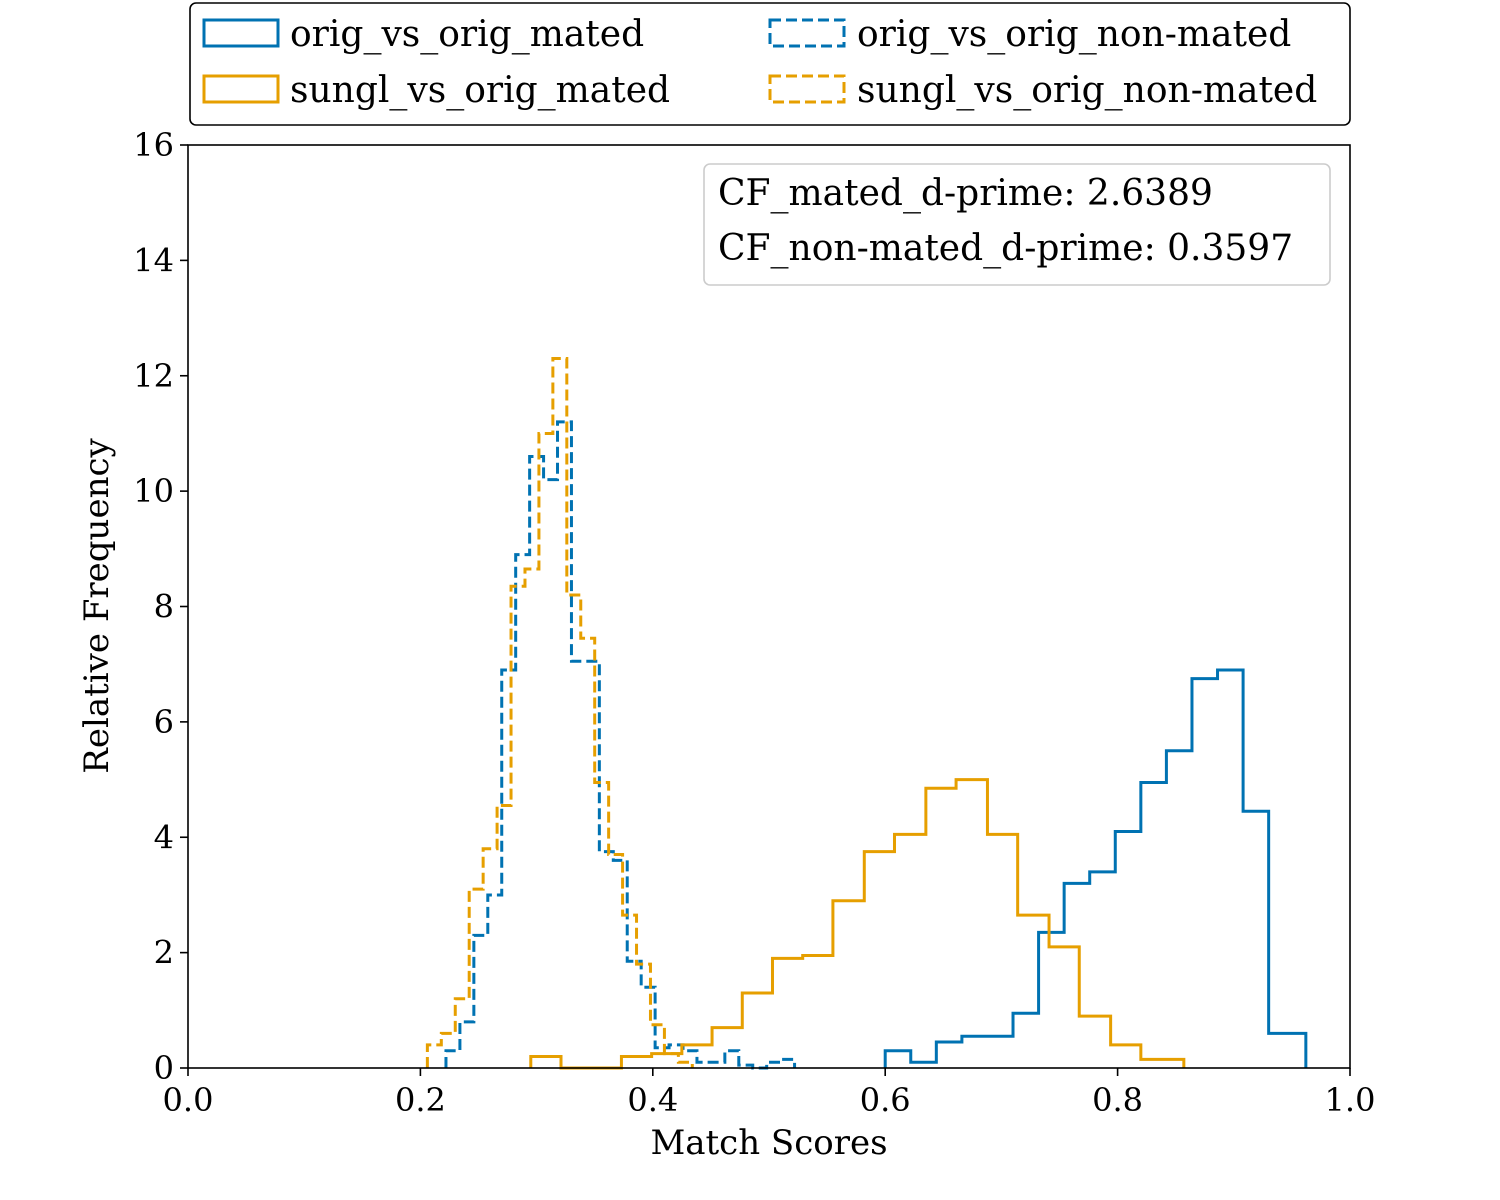 This screenshot has height=1200, width=1500. Describe the element at coordinates (153, 260) in the screenshot. I see `y-tick-label: 14` at that location.